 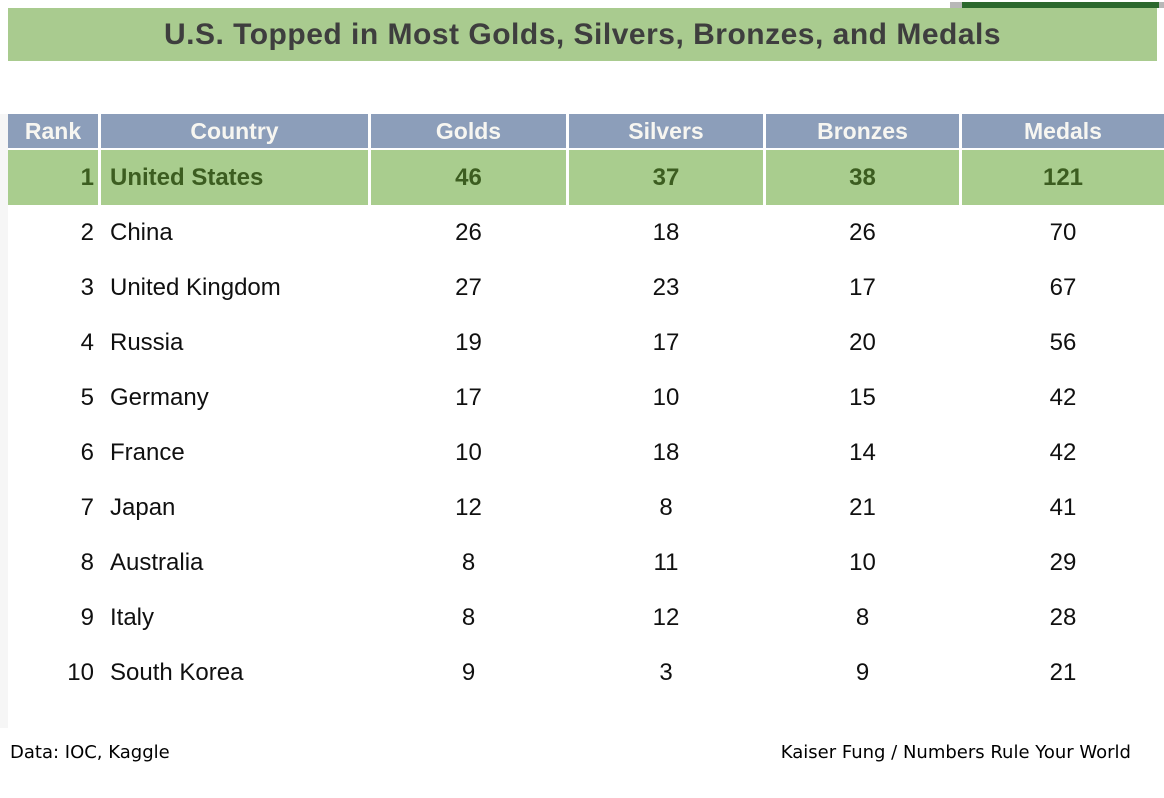 What do you see at coordinates (1063, 342) in the screenshot?
I see `cell-medals: 56` at bounding box center [1063, 342].